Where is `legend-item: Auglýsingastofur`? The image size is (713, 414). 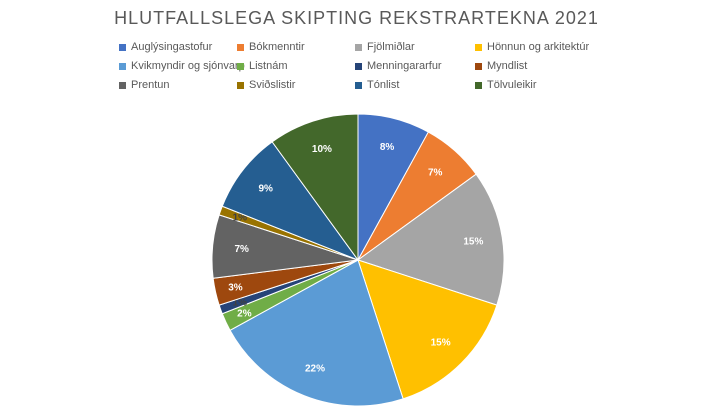 legend-item: Auglýsingastofur is located at coordinates (178, 47).